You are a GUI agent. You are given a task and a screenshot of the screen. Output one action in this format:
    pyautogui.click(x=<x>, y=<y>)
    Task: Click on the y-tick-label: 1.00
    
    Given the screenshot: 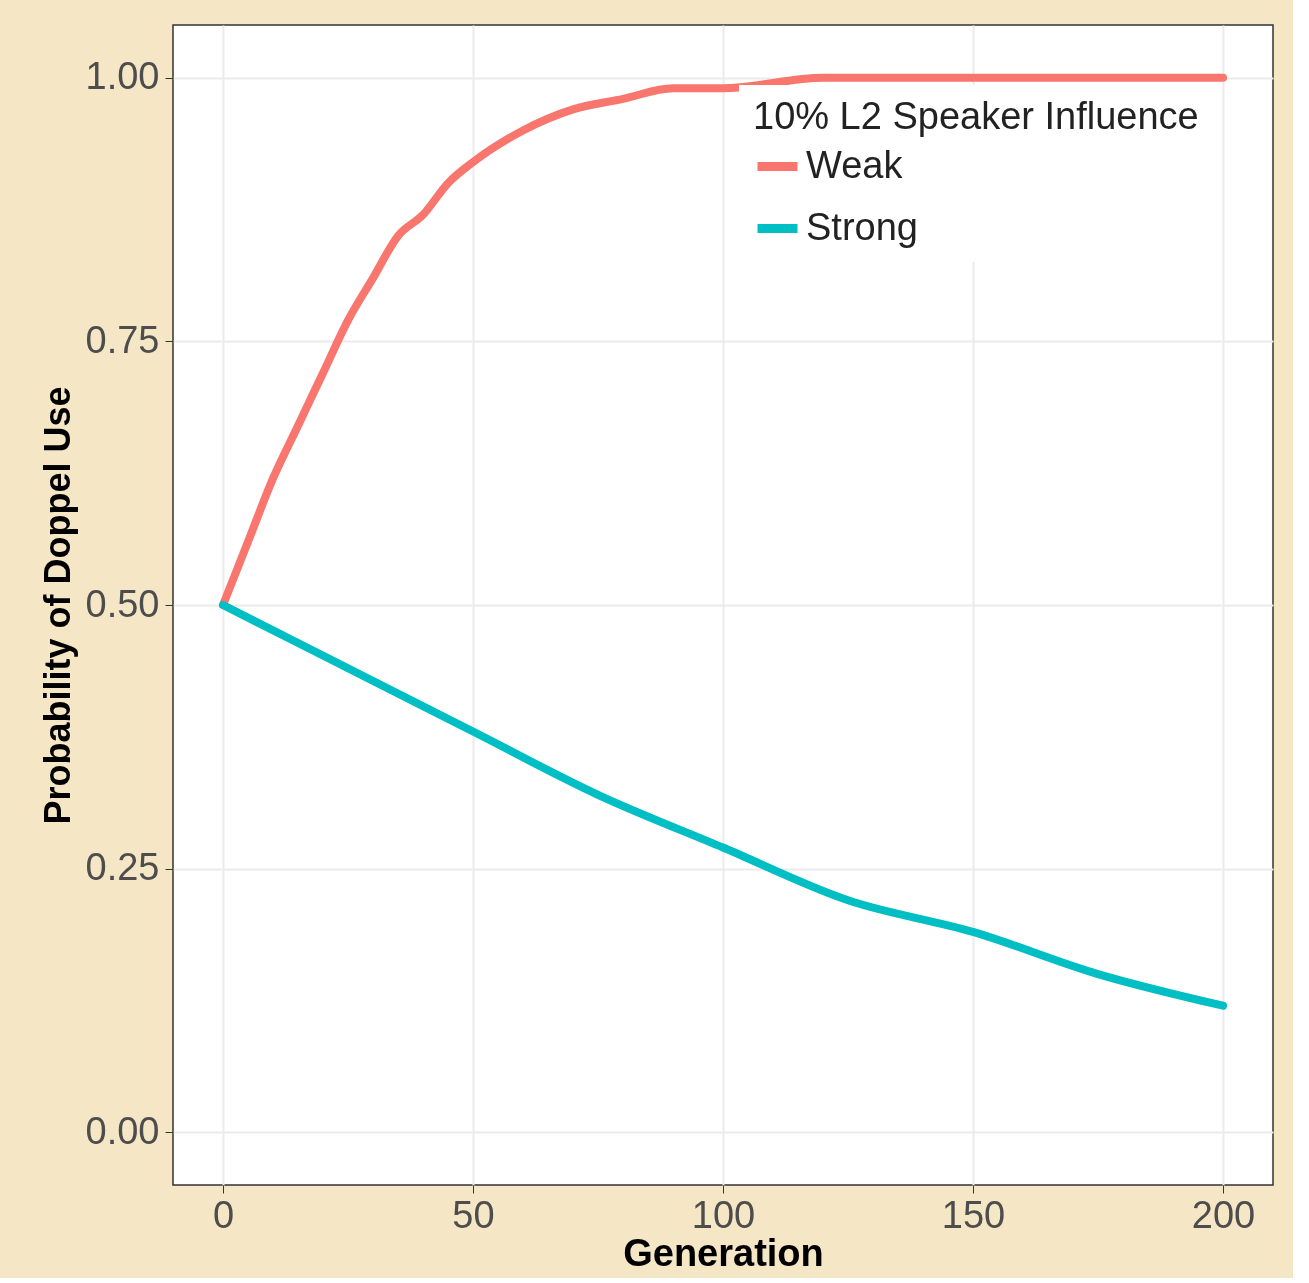 What is the action you would take?
    pyautogui.click(x=122, y=76)
    